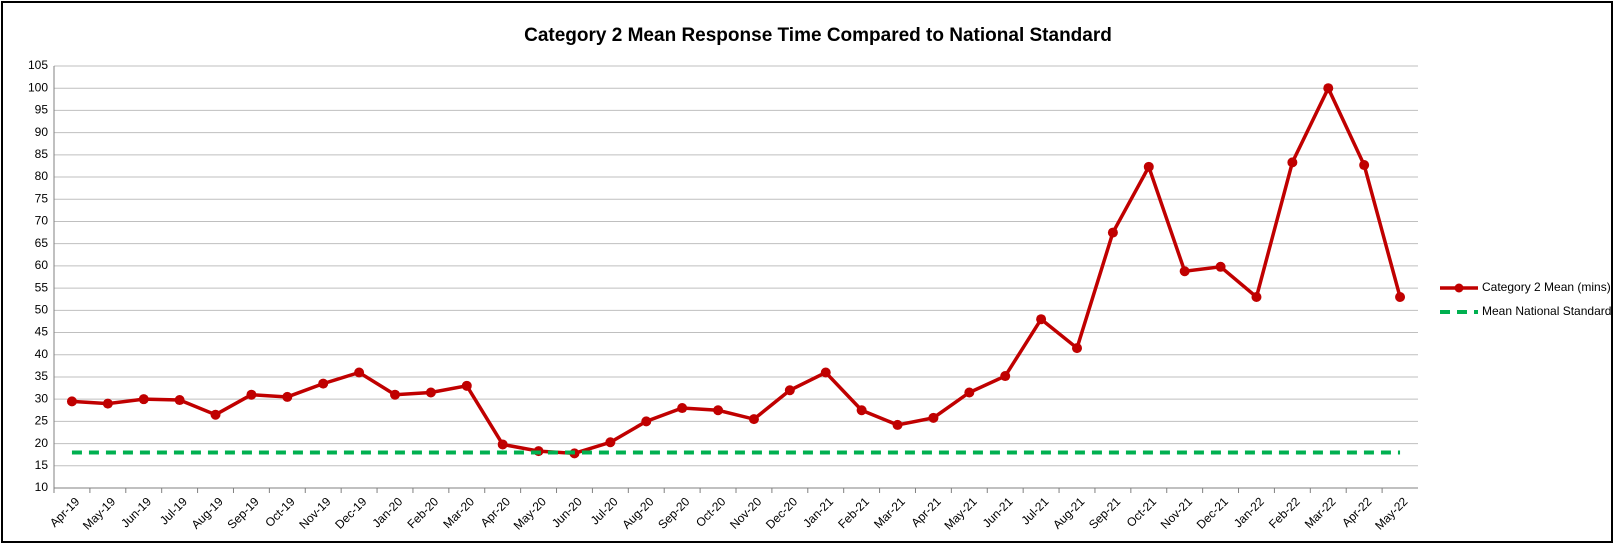 This screenshot has height=546, width=1614. I want to click on legend-marker, so click(1459, 288).